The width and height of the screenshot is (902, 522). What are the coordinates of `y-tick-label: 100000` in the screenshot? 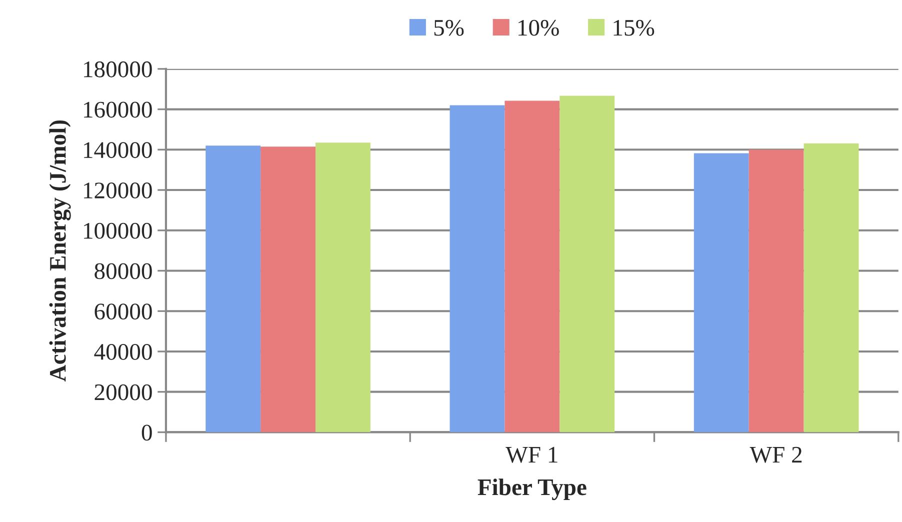 It's located at (118, 230).